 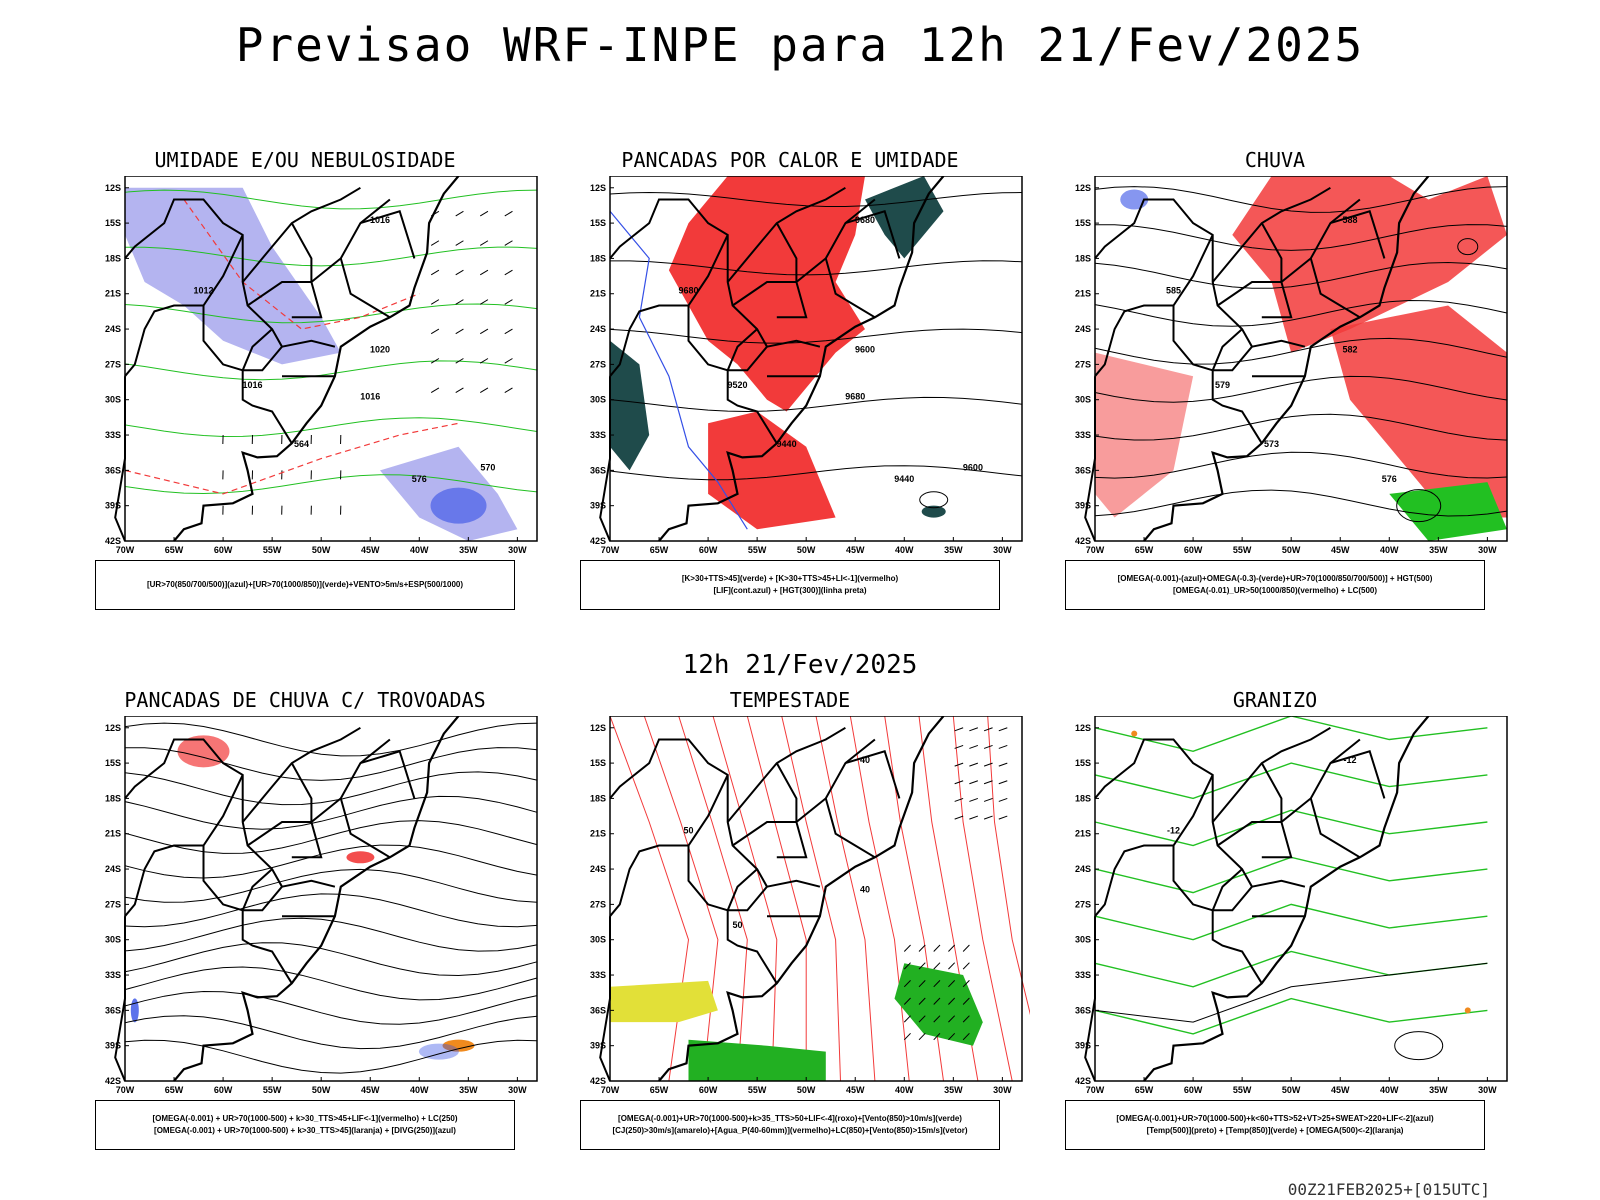 I want to click on panel-title: PANCADAS POR CALOR E UMIDADE, so click(x=790, y=160).